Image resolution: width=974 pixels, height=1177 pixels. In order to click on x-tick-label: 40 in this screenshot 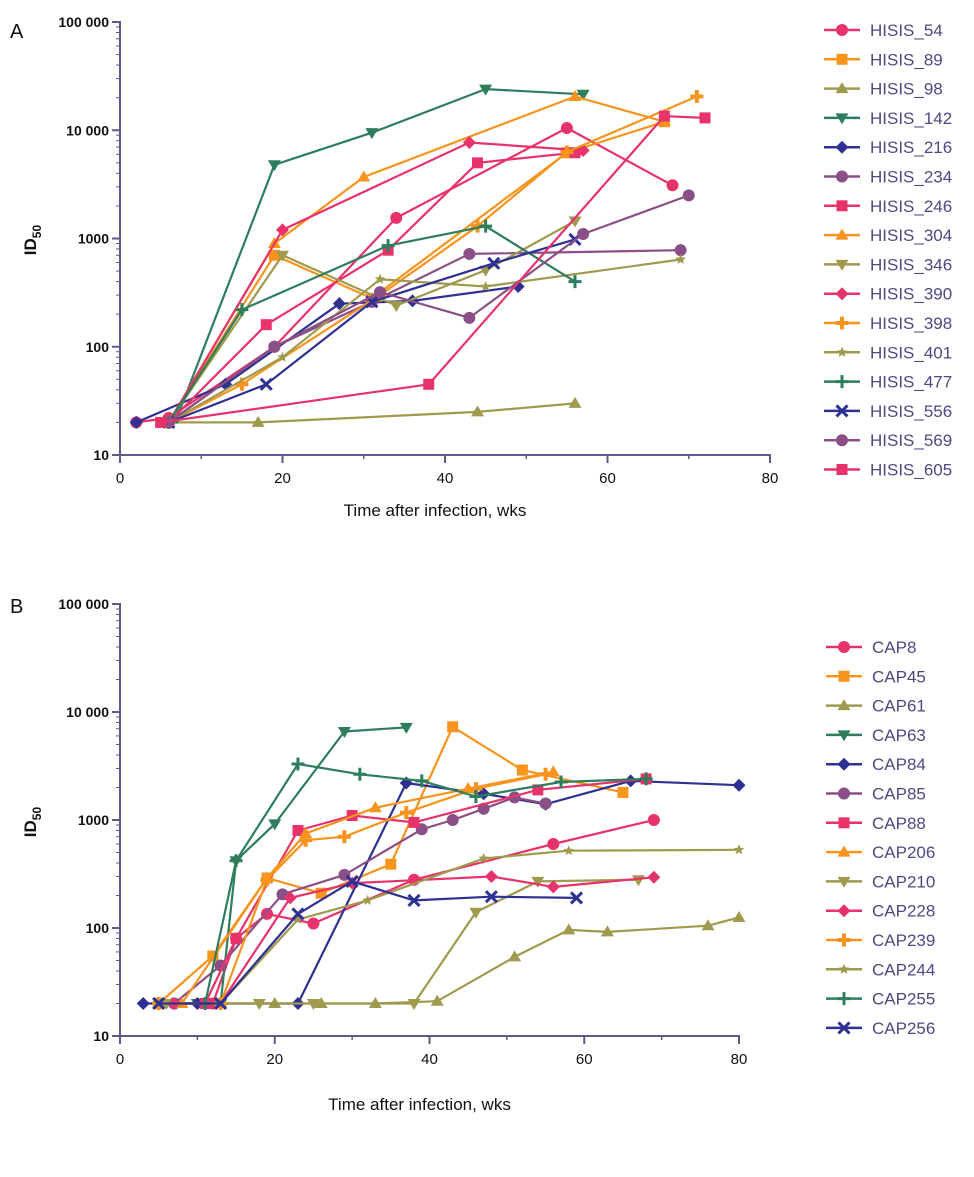, I will do `click(445, 478)`.